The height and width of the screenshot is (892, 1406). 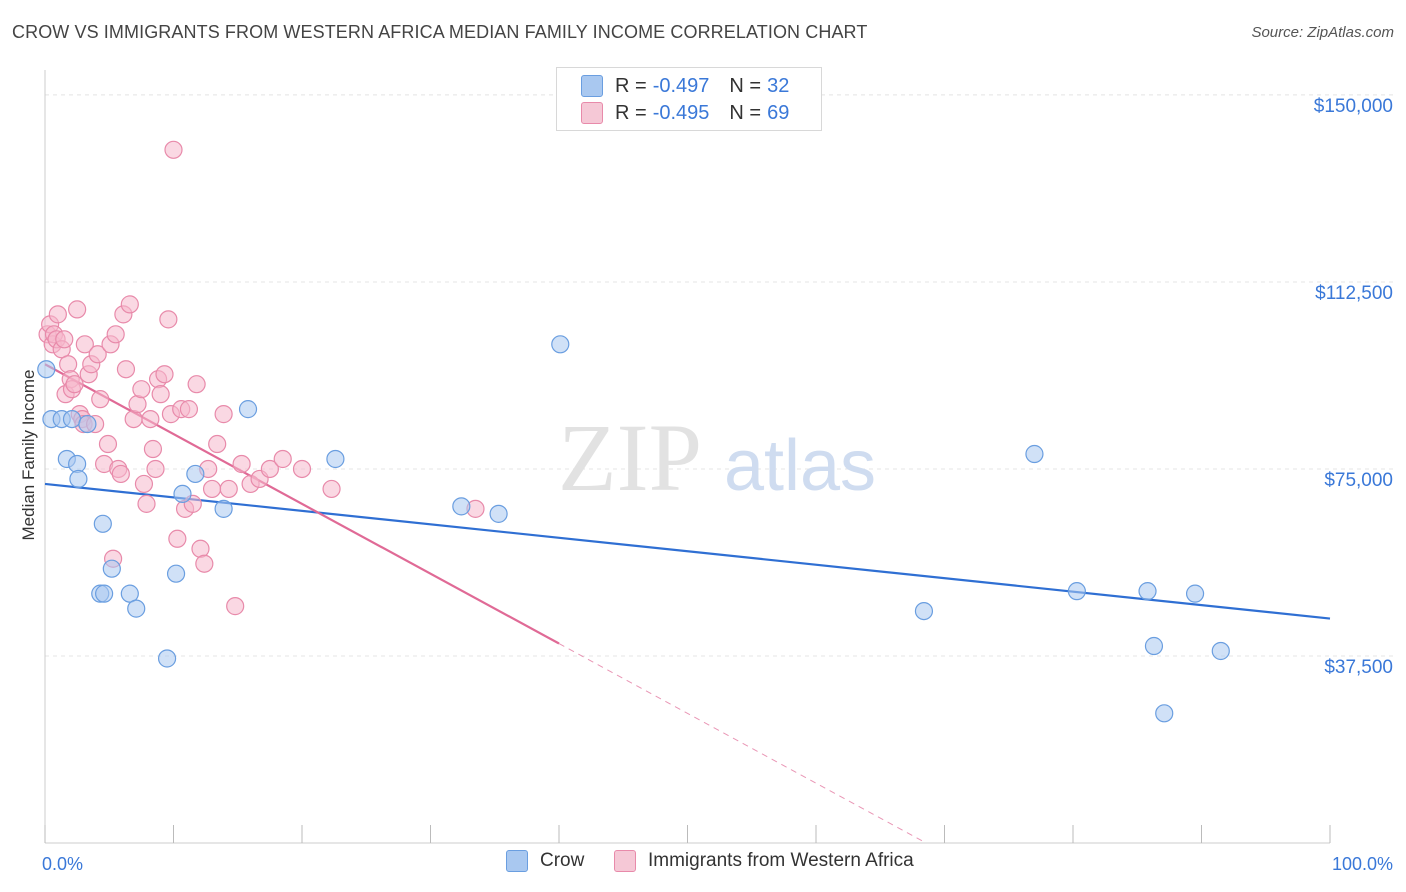 What do you see at coordinates (631, 85) in the screenshot?
I see `crow-r-label: R =` at bounding box center [631, 85].